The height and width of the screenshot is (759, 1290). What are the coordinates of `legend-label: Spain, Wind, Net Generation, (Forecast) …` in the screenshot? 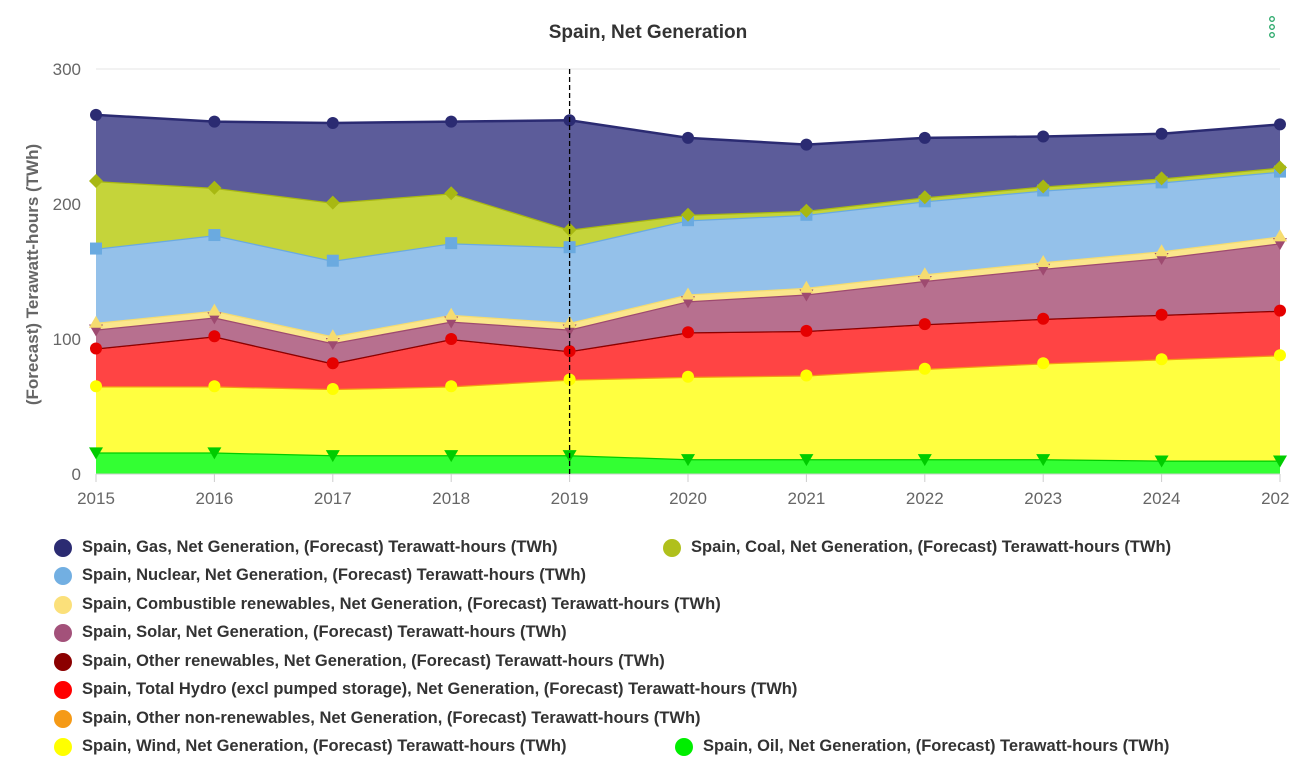 It's located at (324, 746).